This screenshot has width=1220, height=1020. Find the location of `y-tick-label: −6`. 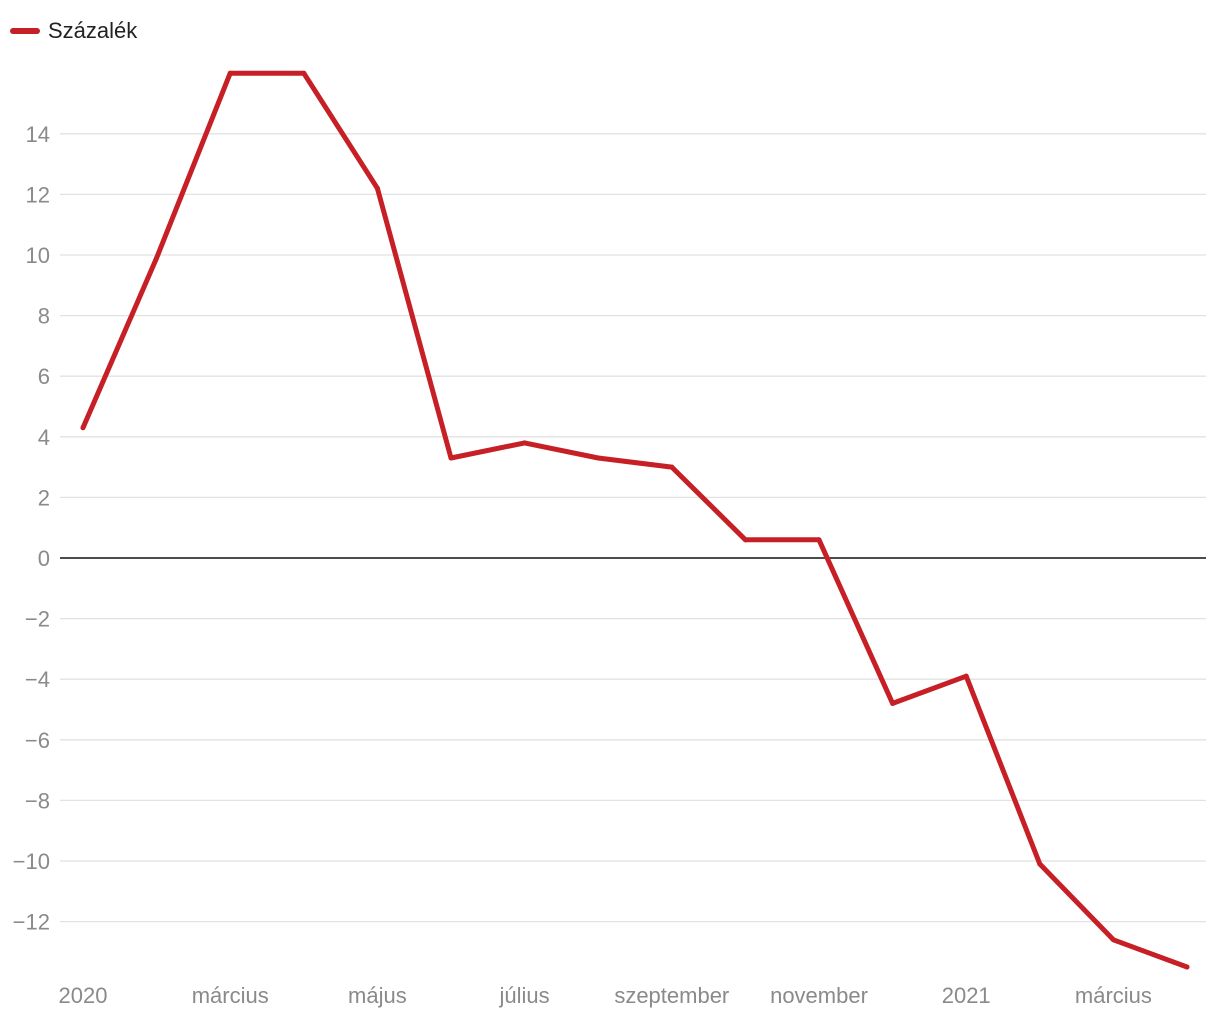

y-tick-label: −6 is located at coordinates (37, 740).